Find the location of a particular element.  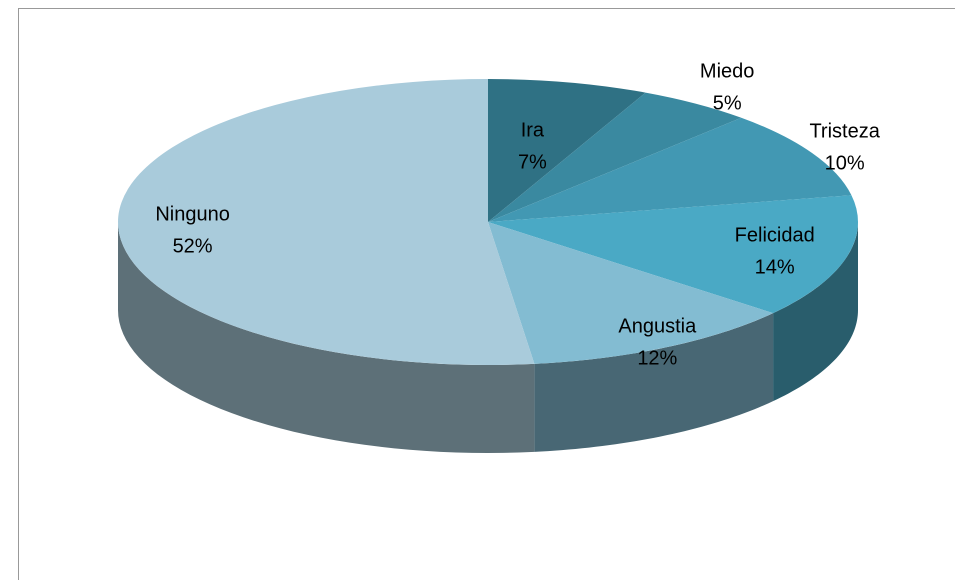

slice-label: Miedo is located at coordinates (727, 71).